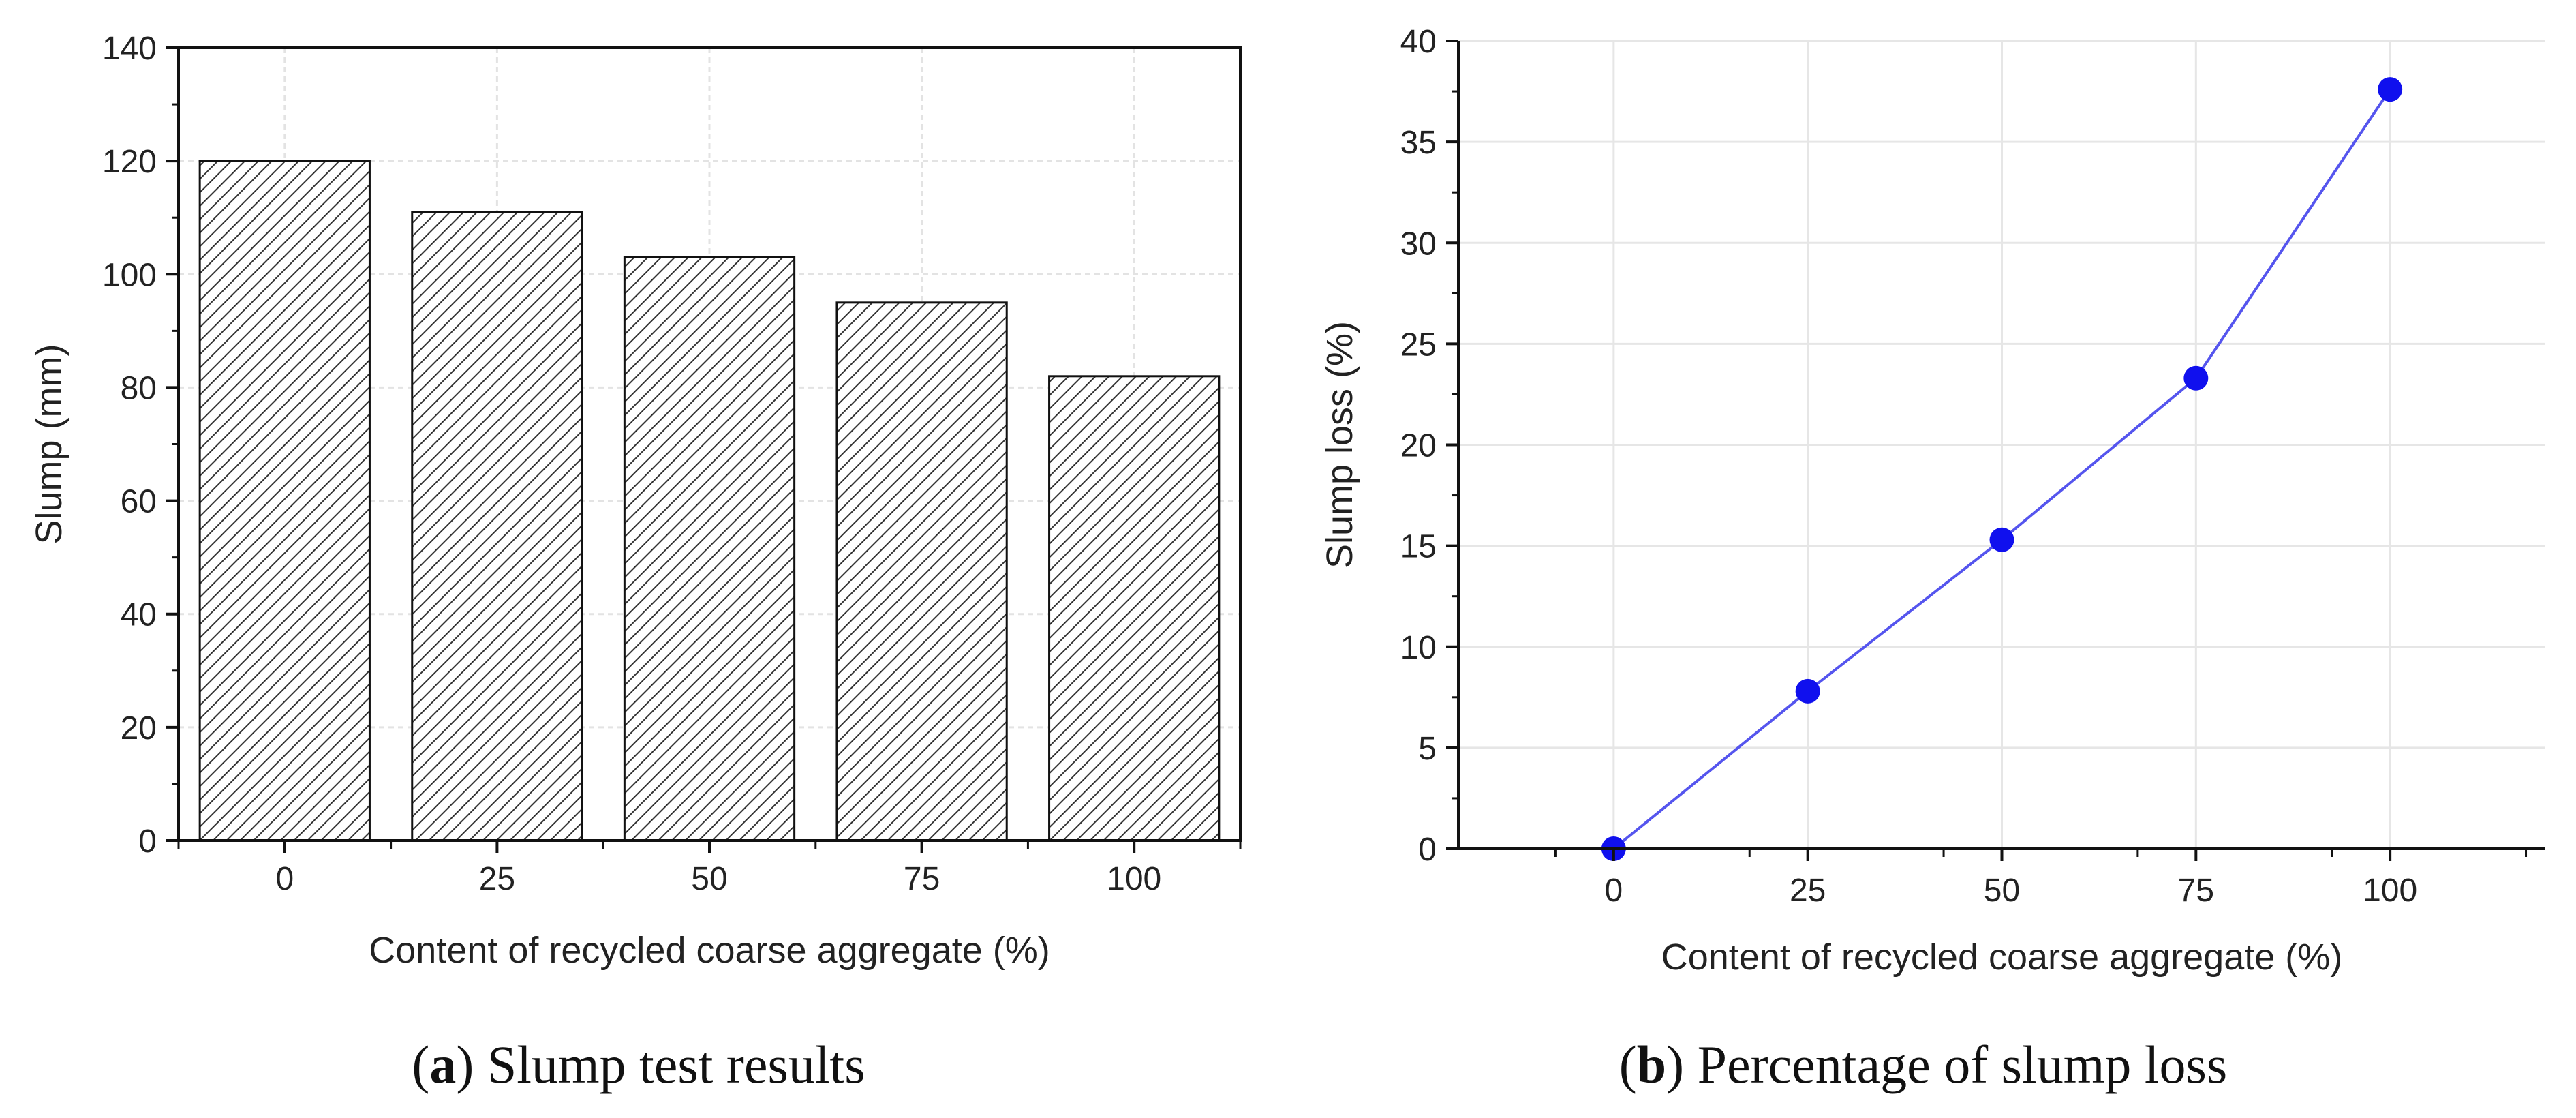 This screenshot has height=1118, width=2576. I want to click on y-tick-label: 100, so click(129, 275).